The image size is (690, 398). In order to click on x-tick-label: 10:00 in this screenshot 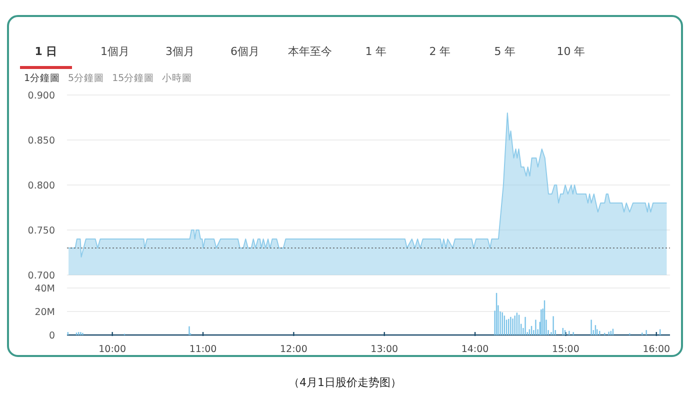, I will do `click(112, 349)`.